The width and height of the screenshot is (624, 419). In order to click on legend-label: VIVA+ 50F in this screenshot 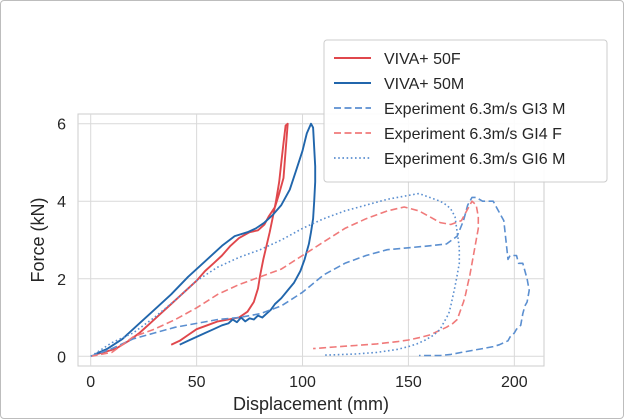, I will do `click(422, 59)`.